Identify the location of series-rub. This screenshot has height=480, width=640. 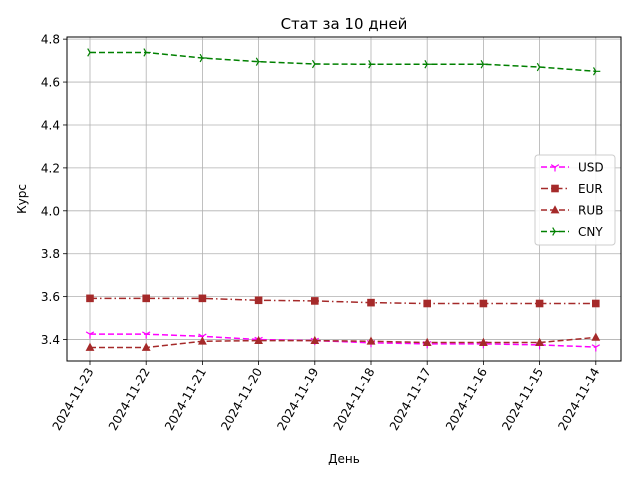
(343, 341).